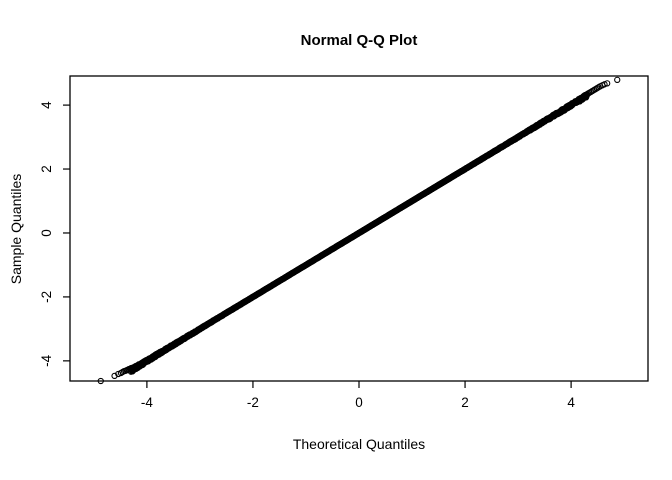 Image resolution: width=672 pixels, height=480 pixels. Describe the element at coordinates (46, 169) in the screenshot. I see `y-tick-label: 2` at that location.